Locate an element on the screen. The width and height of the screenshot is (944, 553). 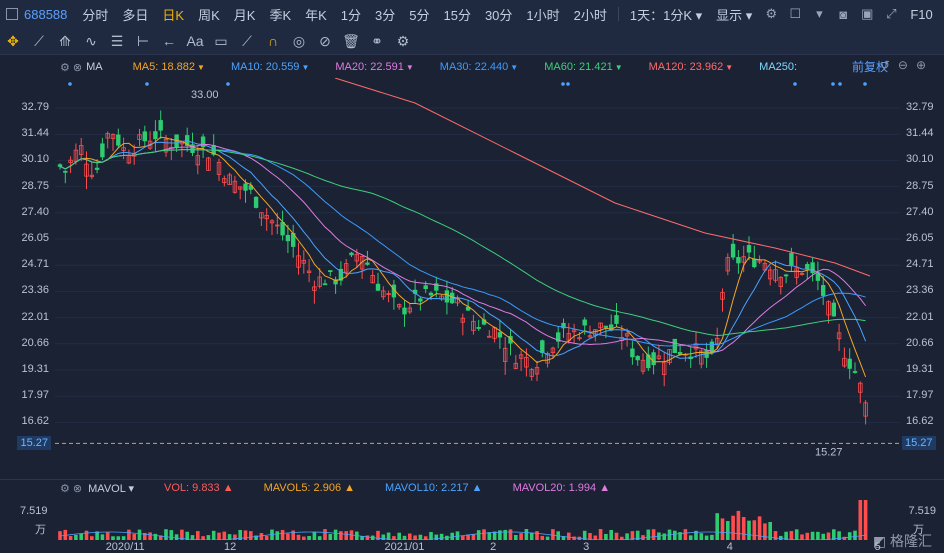
period-zhouk: 周K is located at coordinates (209, 15).